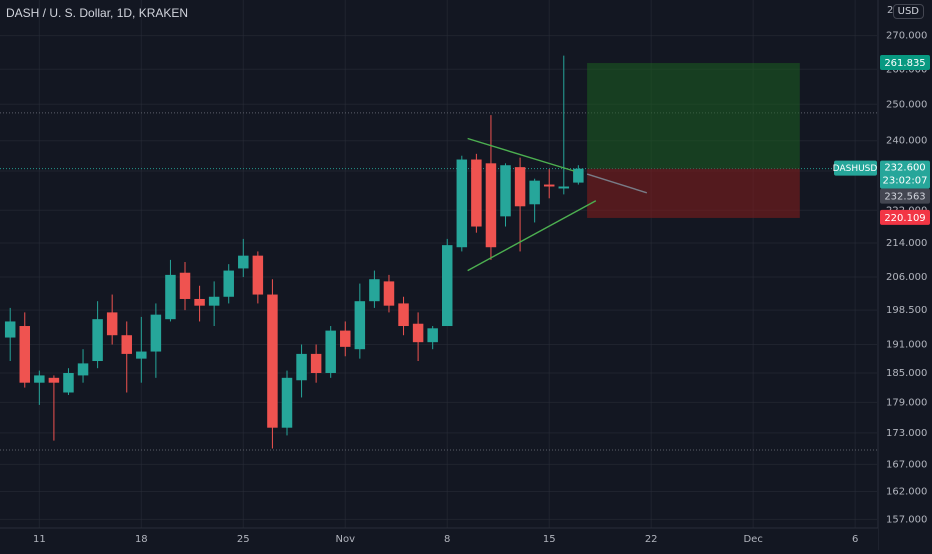 The width and height of the screenshot is (932, 554). I want to click on y-tick-label: 185.000, so click(906, 373).